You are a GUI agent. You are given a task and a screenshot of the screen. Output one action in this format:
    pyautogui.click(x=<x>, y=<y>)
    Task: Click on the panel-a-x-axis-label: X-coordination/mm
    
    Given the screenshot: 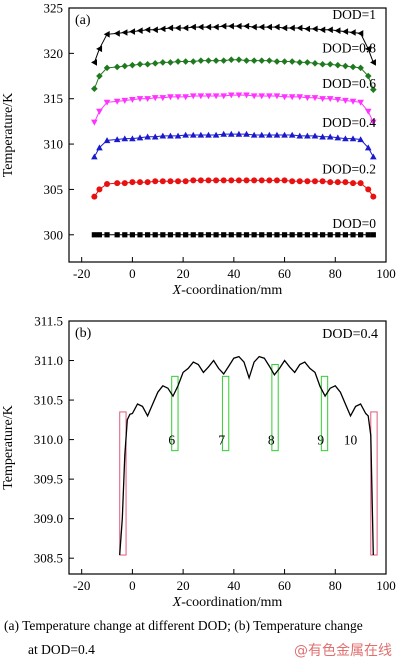 What is the action you would take?
    pyautogui.click(x=227, y=290)
    